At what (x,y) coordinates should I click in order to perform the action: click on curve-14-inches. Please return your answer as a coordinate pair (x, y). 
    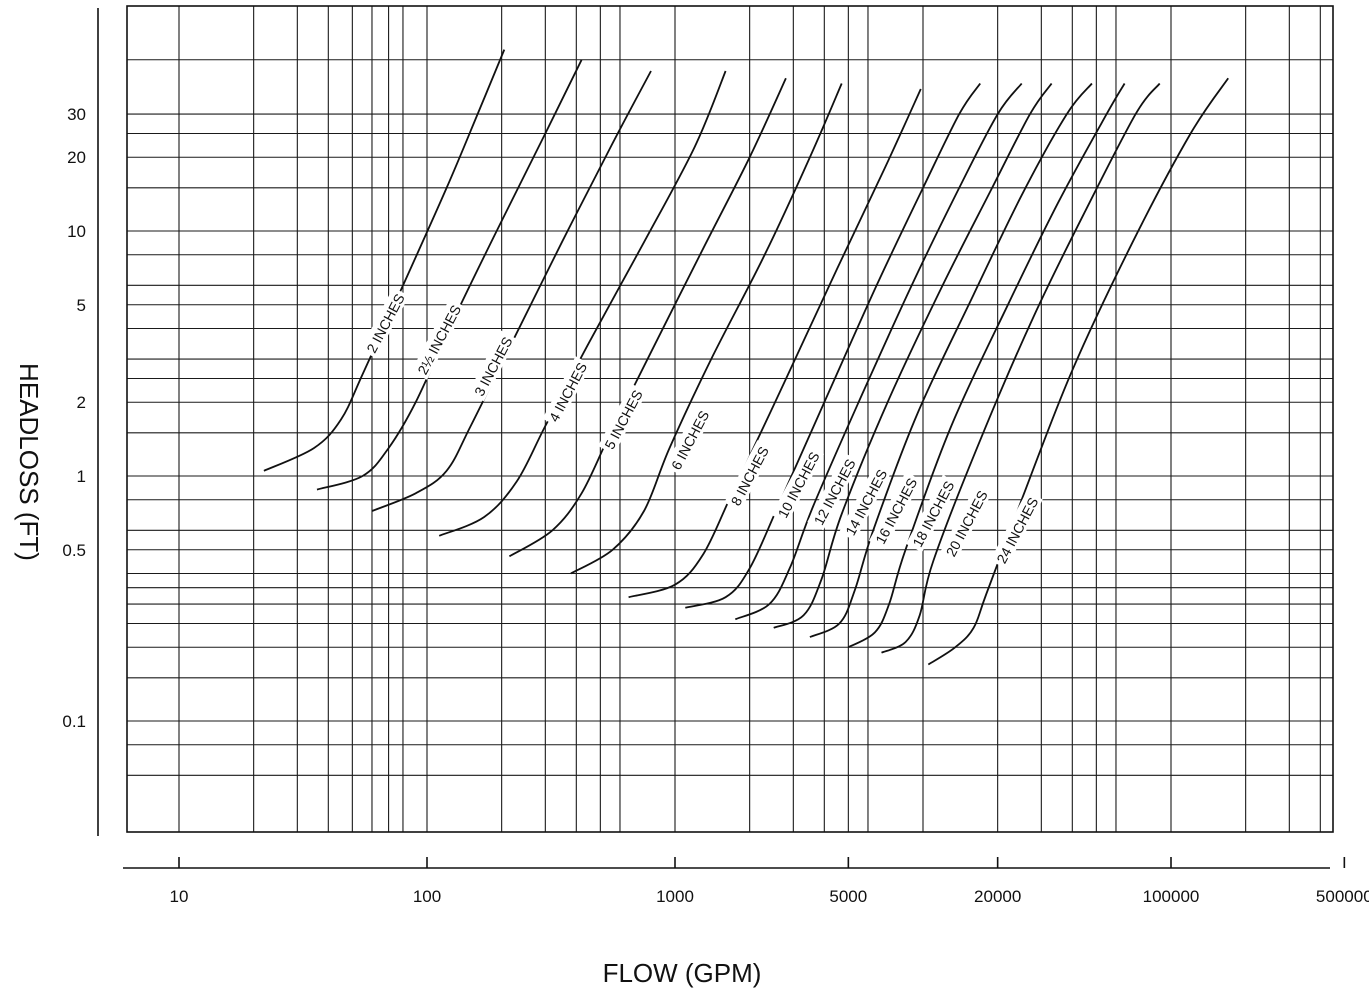
    Looking at the image, I should click on (913, 355).